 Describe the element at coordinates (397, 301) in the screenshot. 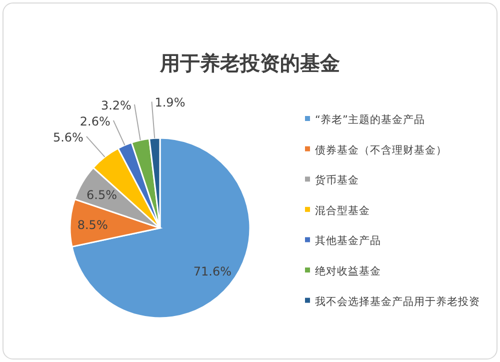

I see `legend-label: 我不会选择基金产品用于养老投资` at that location.